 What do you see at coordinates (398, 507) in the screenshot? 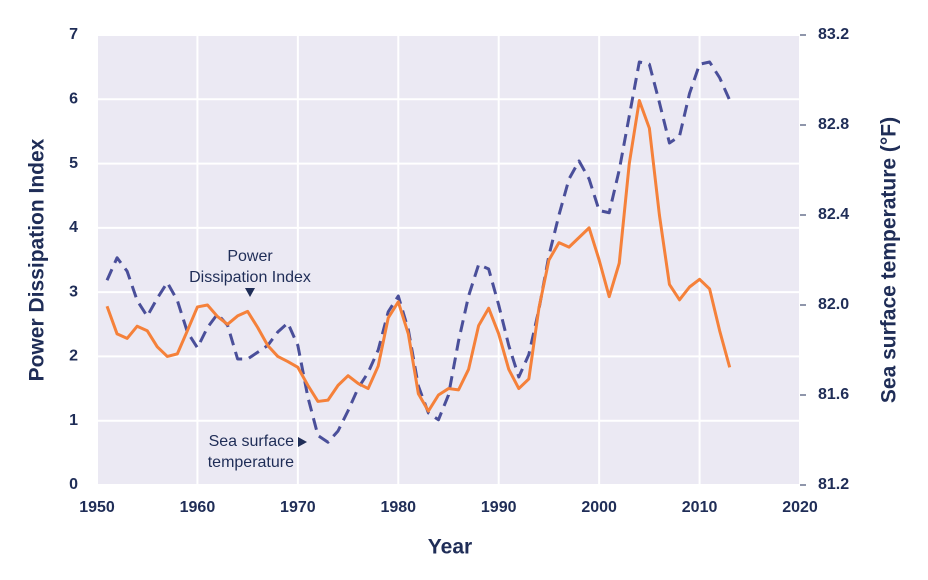
I see `x-tick-label: 1980` at bounding box center [398, 507].